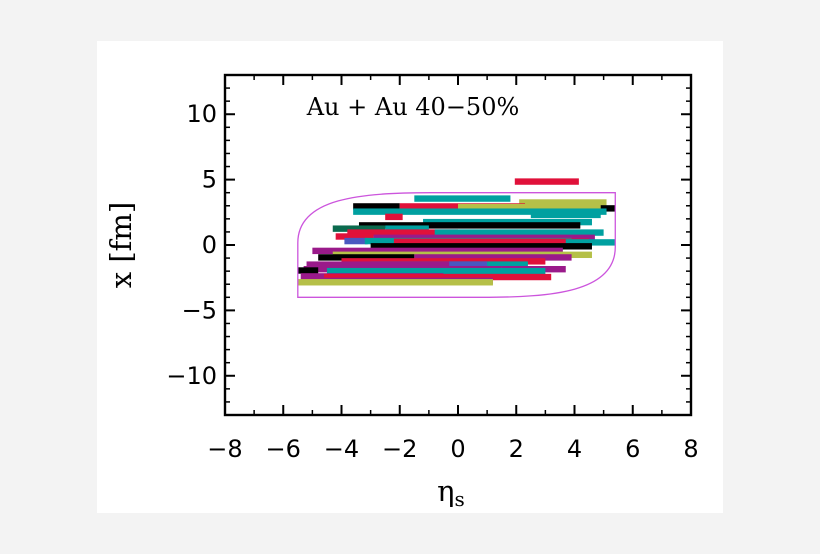 The height and width of the screenshot is (554, 820). Describe the element at coordinates (121, 245) in the screenshot. I see `y-axis-label: x [fm]` at that location.